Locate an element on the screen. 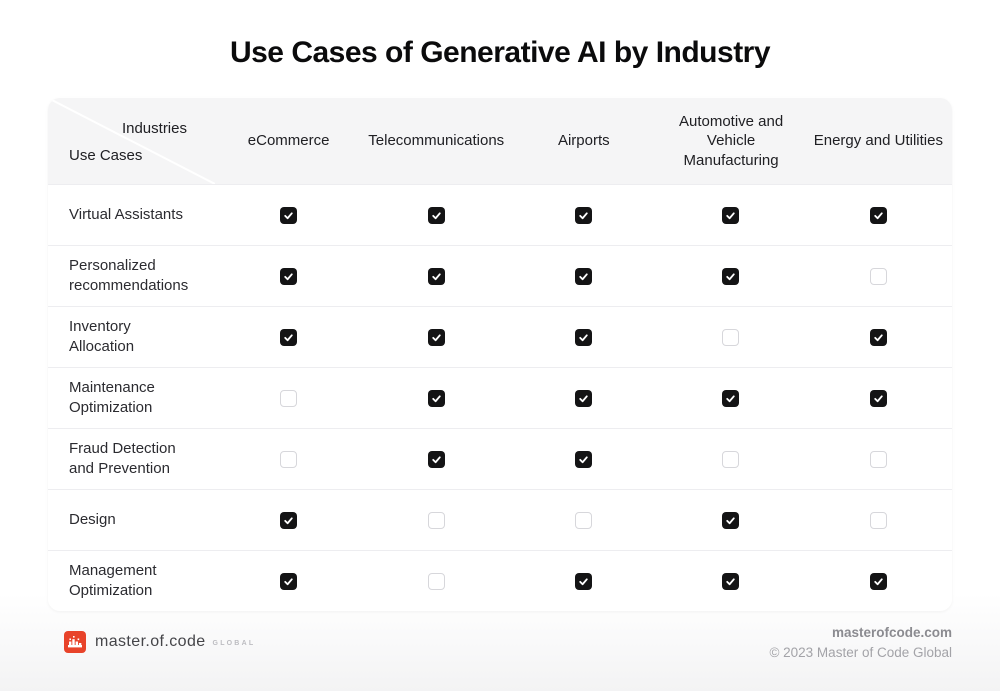 Image resolution: width=1000 pixels, height=691 pixels. column-header: Airports is located at coordinates (583, 141).